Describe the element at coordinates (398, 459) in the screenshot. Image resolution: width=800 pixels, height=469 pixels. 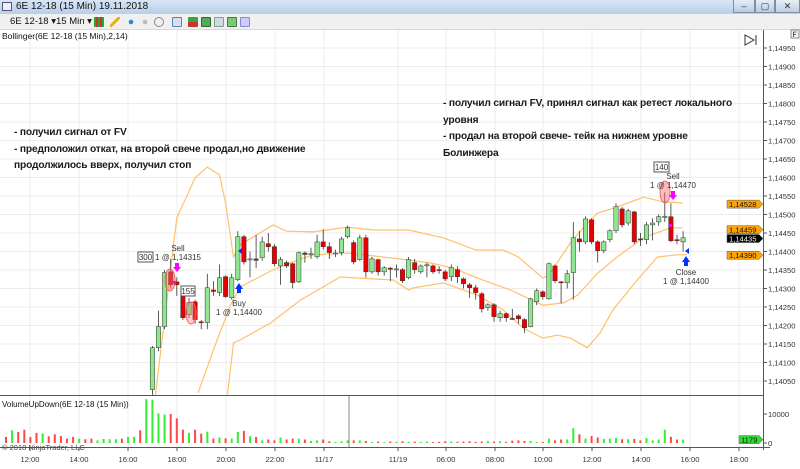
I see `time-tick-label: 11/19` at that location.